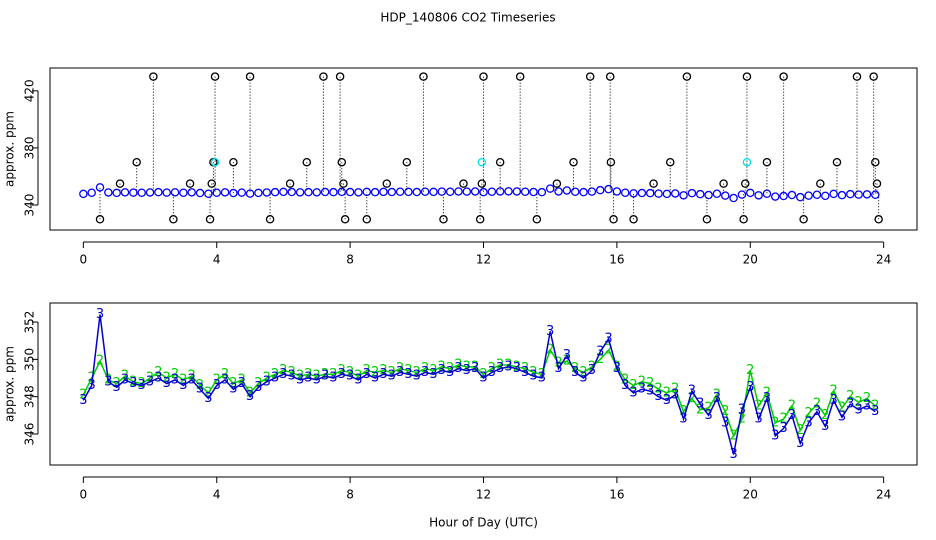 The height and width of the screenshot is (540, 936). Describe the element at coordinates (84, 260) in the screenshot. I see `x-tick-label: 0` at that location.